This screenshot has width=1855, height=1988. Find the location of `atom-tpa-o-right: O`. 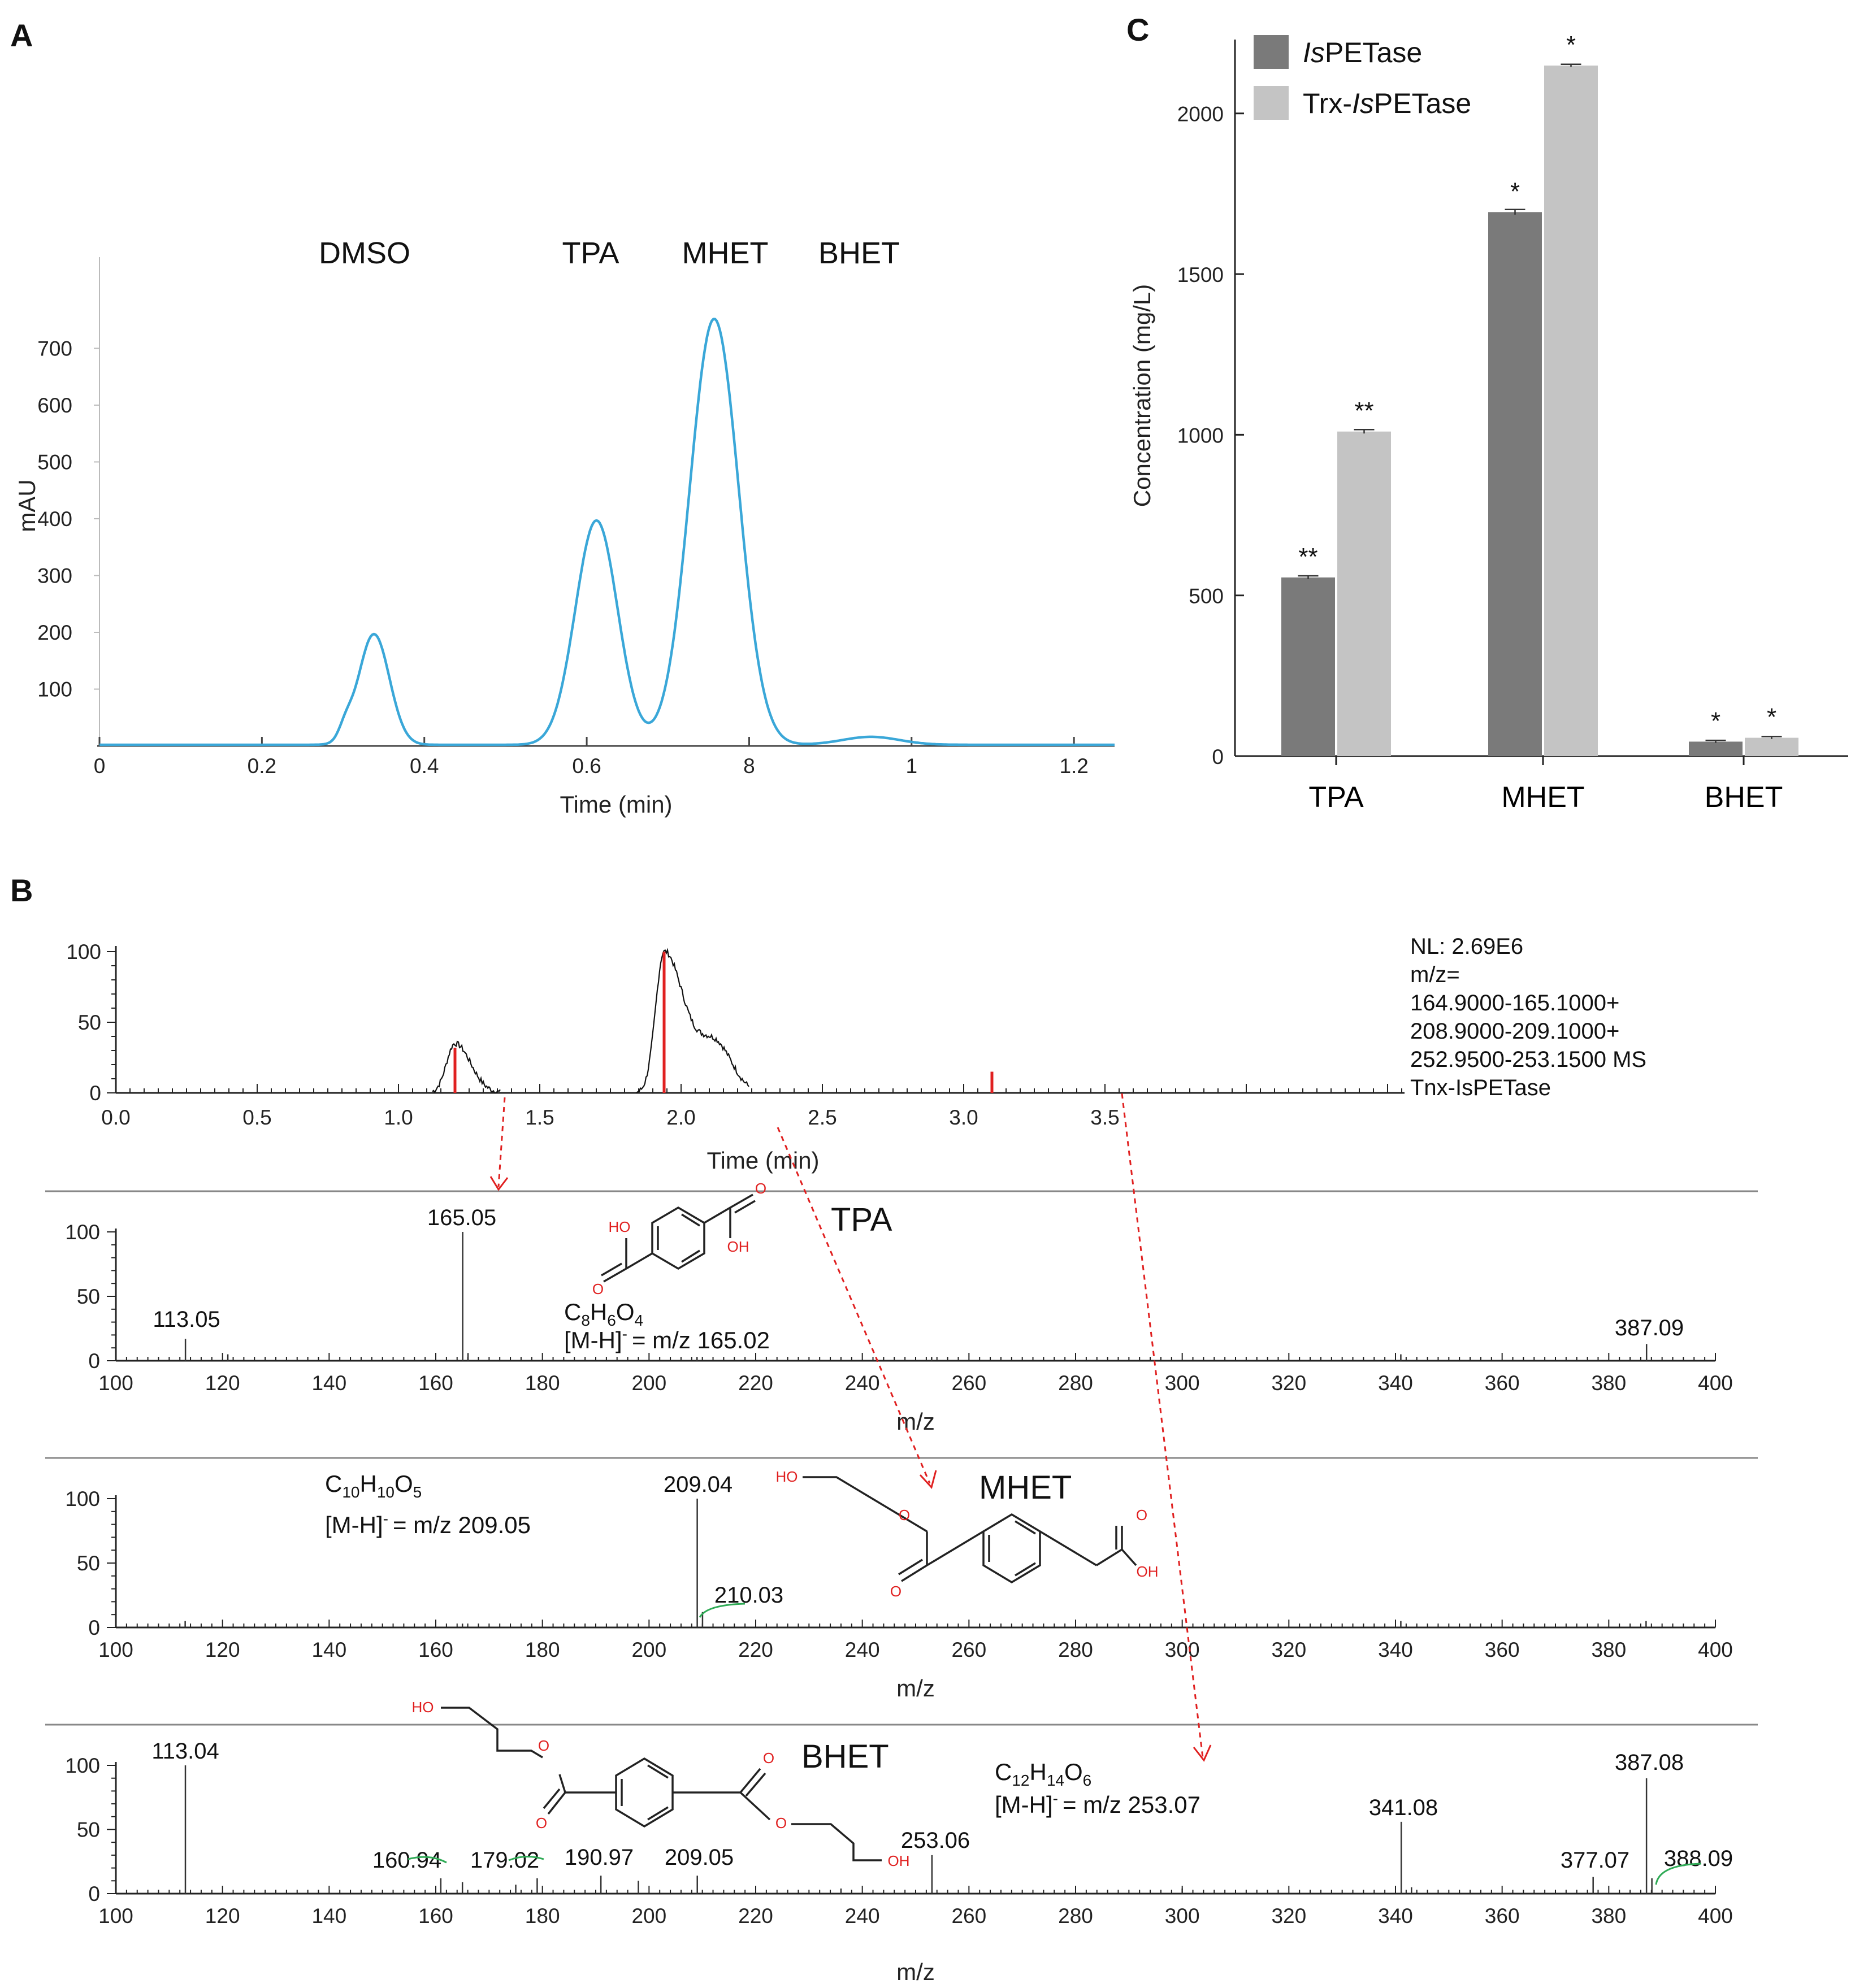

atom-tpa-o-right: O is located at coordinates (761, 1188).